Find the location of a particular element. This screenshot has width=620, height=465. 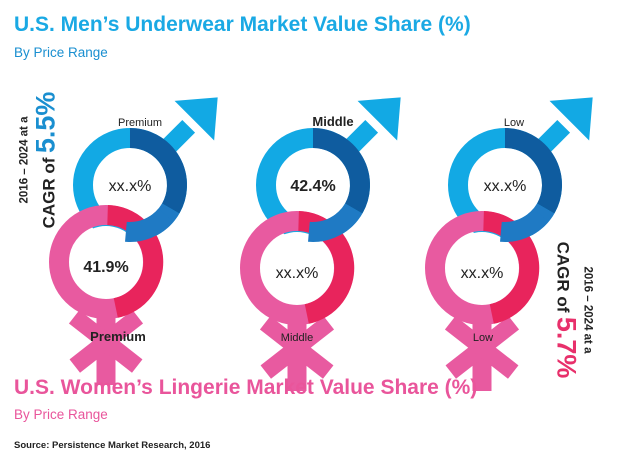

cagr-women-callout: 2016 – 2024 at a CAGR of 5.7% is located at coordinates (572, 310).